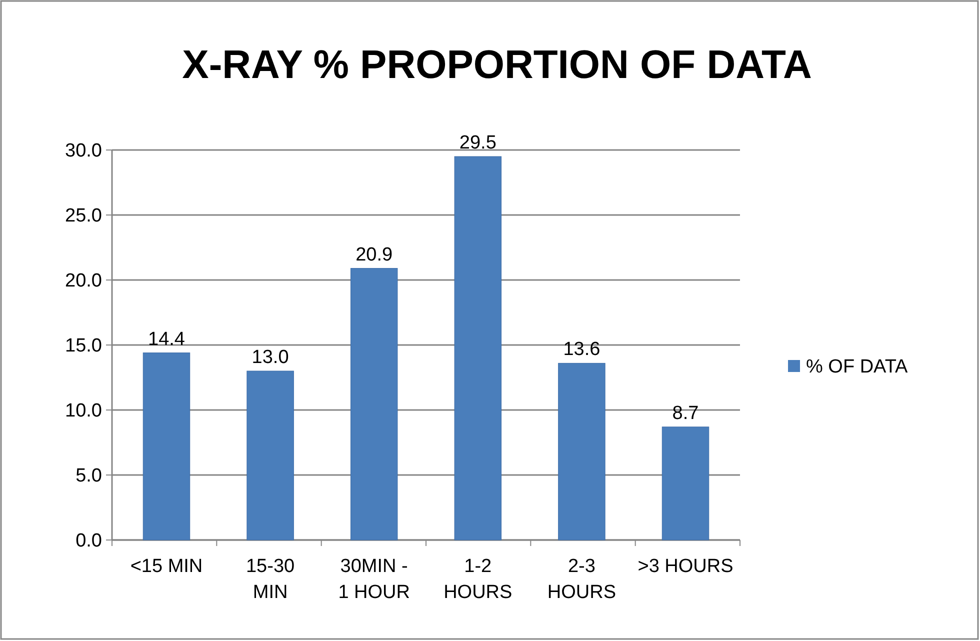 Image resolution: width=980 pixels, height=641 pixels. I want to click on data-label: 14.4, so click(167, 339).